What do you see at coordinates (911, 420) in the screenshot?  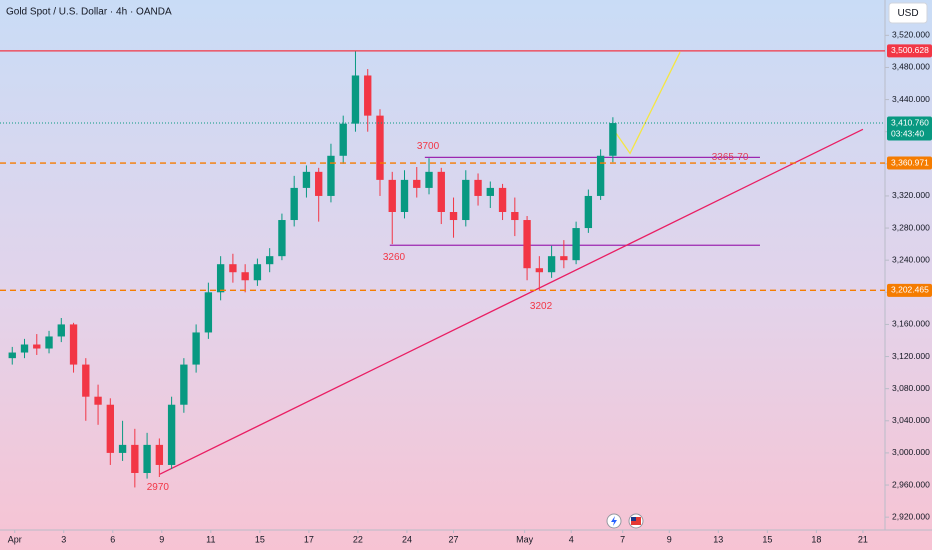 I see `y-tick-label: 3,040.000` at bounding box center [911, 420].